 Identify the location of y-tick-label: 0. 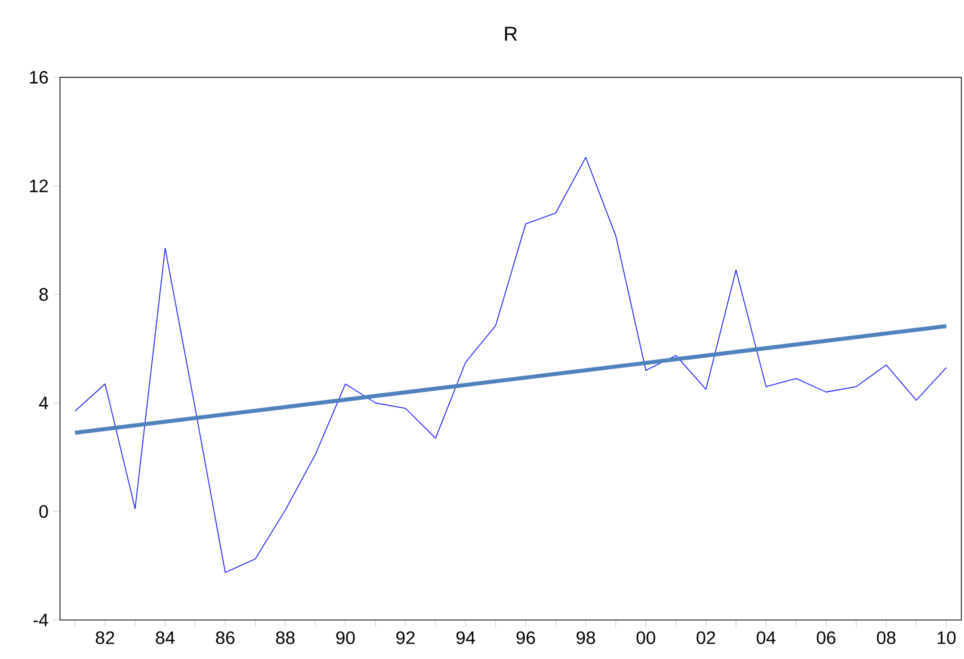
(43, 511).